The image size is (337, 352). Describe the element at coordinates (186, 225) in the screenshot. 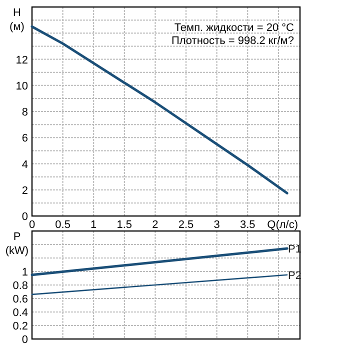

I see `x-tick-label: 2.5` at that location.